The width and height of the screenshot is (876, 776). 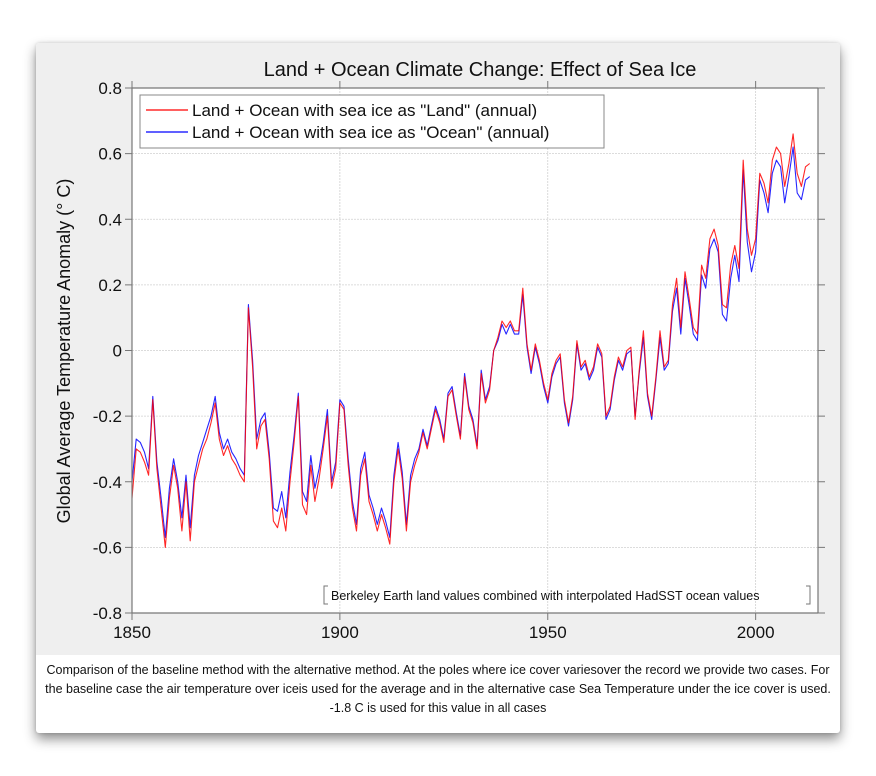 What do you see at coordinates (325, 595) in the screenshot?
I see `annotation-bracket-left` at bounding box center [325, 595].